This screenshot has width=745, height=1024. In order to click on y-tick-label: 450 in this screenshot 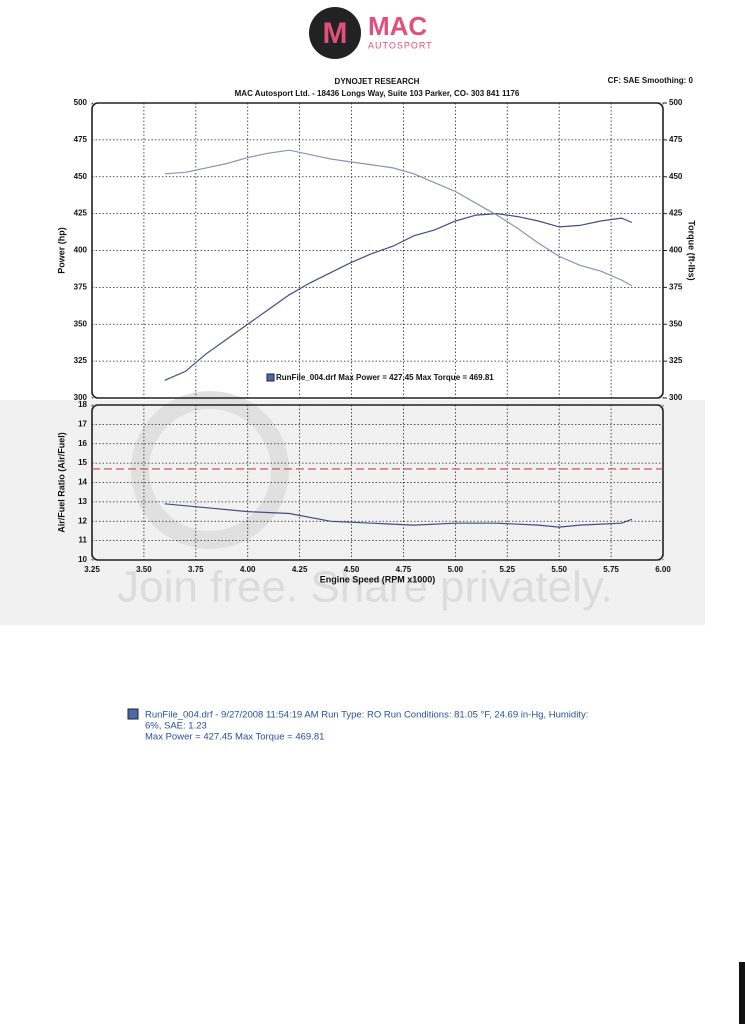, I will do `click(81, 176)`.